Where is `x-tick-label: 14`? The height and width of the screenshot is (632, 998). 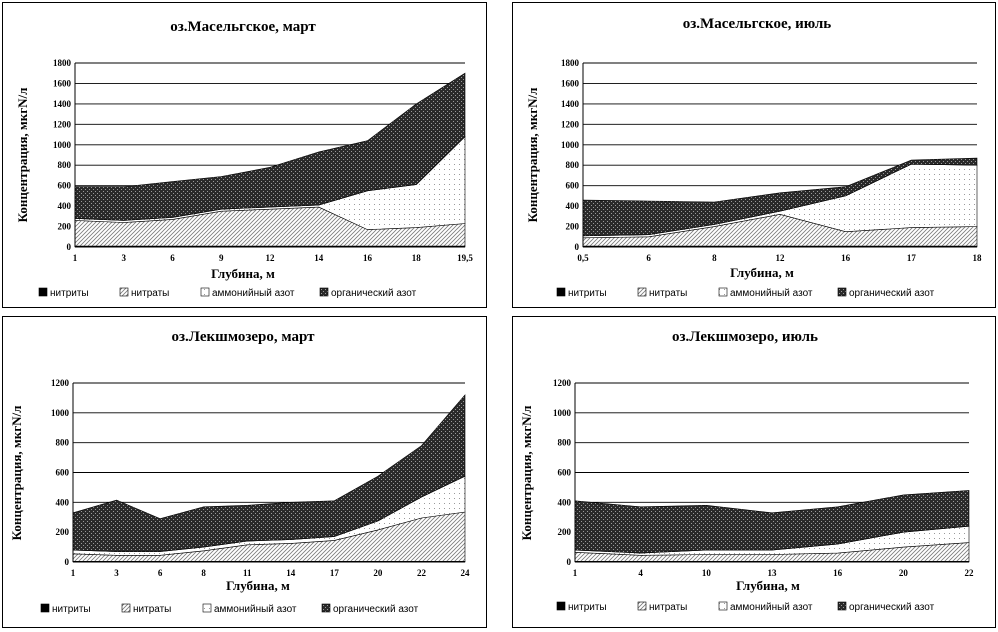
x-tick-label: 14 is located at coordinates (291, 573).